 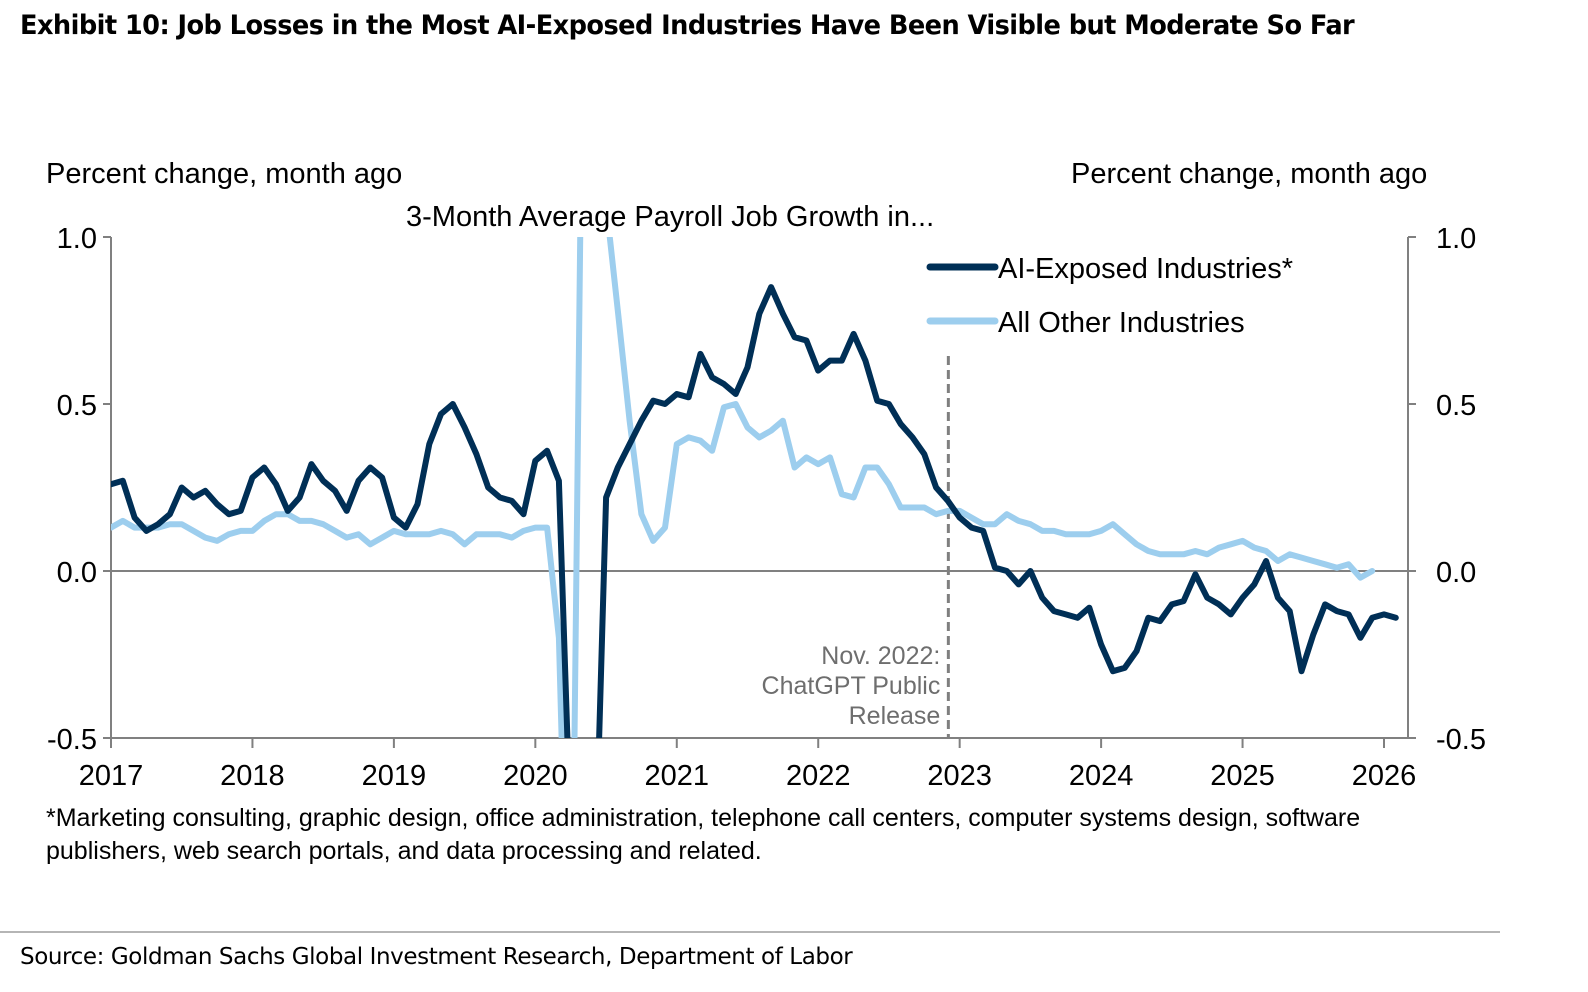 I want to click on annotation-text: Release, so click(x=895, y=716).